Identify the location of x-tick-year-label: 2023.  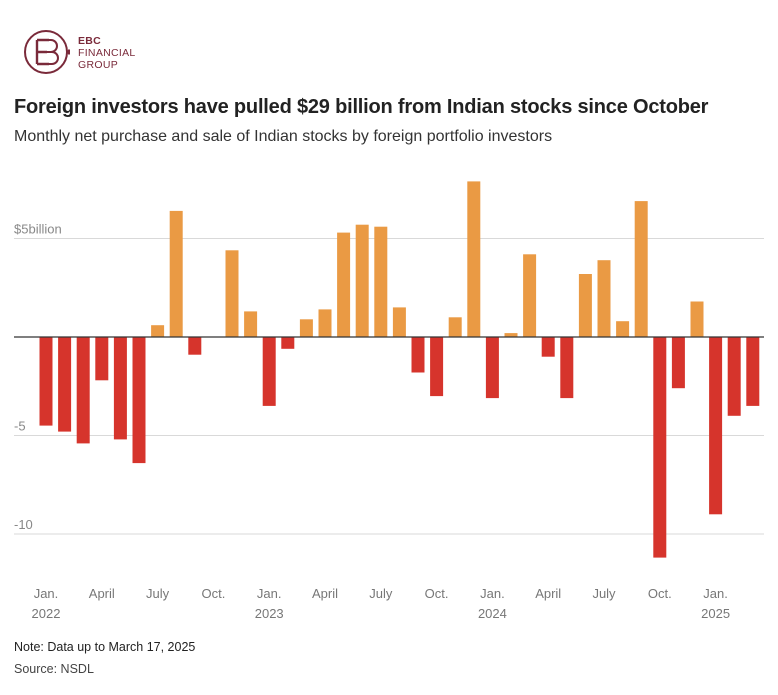
(269, 613).